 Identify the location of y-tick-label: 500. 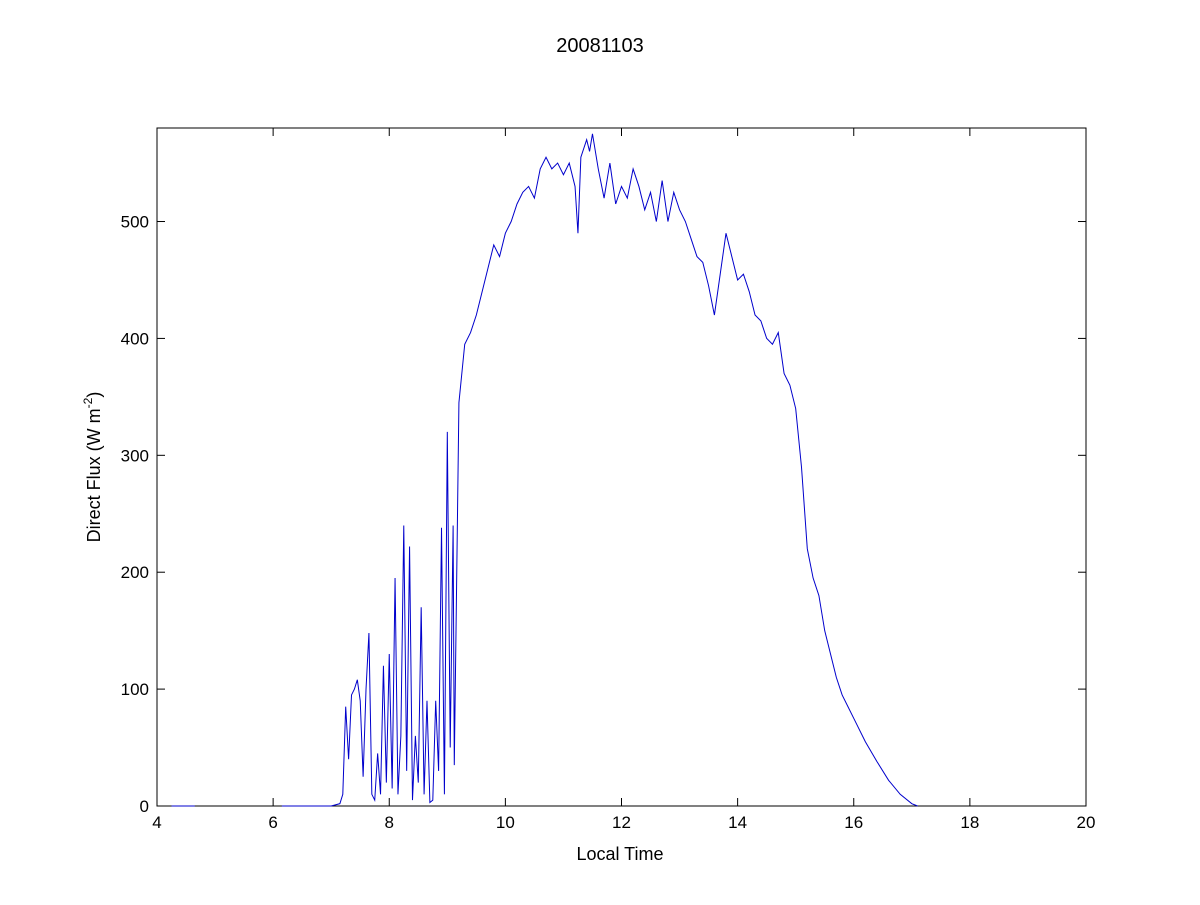
(135, 222).